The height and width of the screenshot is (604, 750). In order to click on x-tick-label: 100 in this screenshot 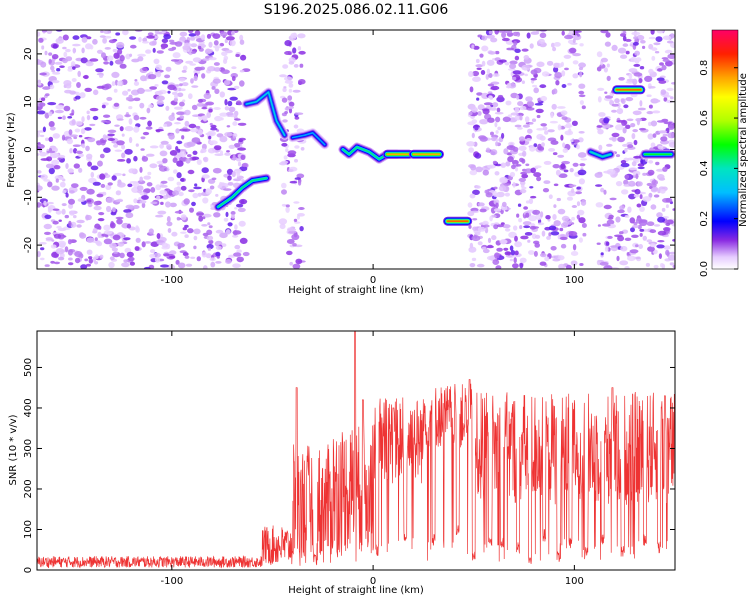, I will do `click(574, 280)`.